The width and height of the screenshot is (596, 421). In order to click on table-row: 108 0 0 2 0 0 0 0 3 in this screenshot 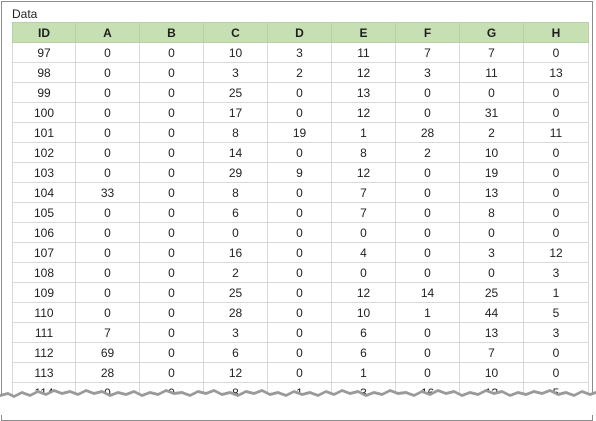, I will do `click(300, 272)`.